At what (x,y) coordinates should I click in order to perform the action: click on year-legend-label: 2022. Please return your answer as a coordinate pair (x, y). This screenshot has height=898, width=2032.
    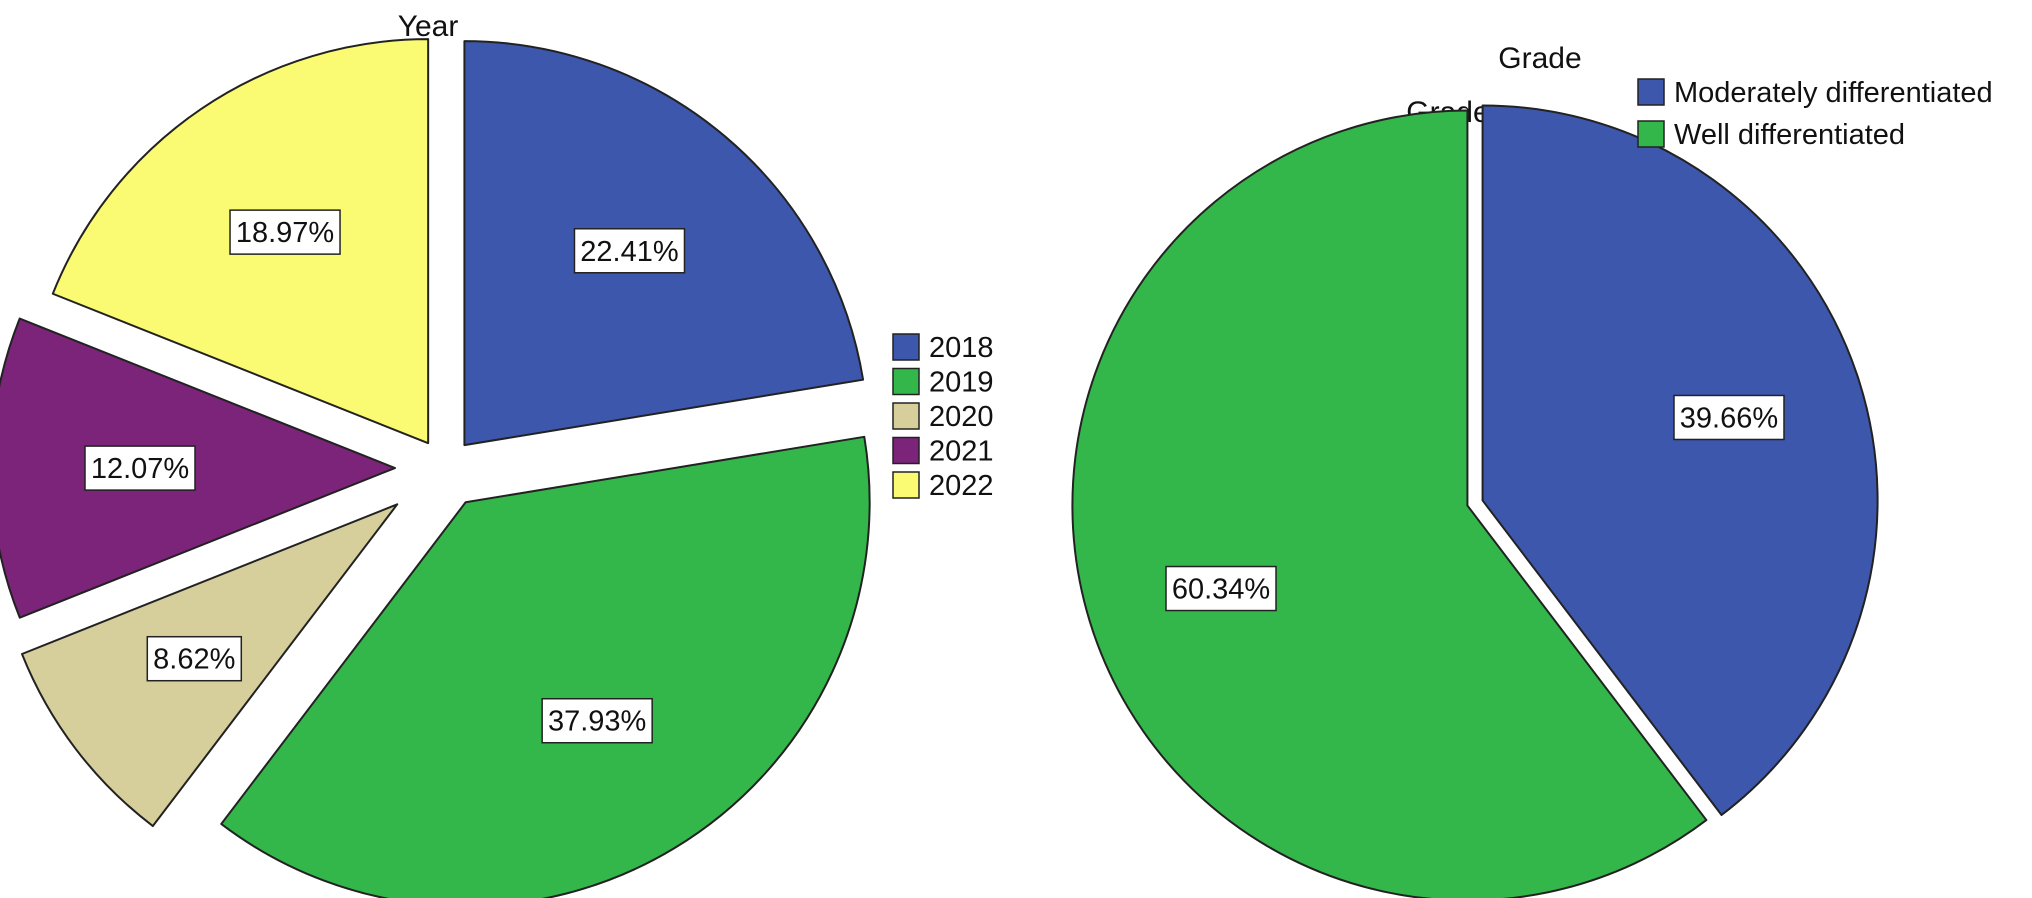
    Looking at the image, I should click on (961, 486).